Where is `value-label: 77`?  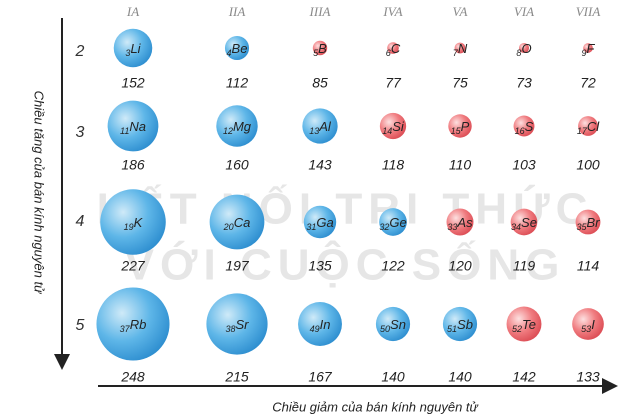 value-label: 77 is located at coordinates (393, 83).